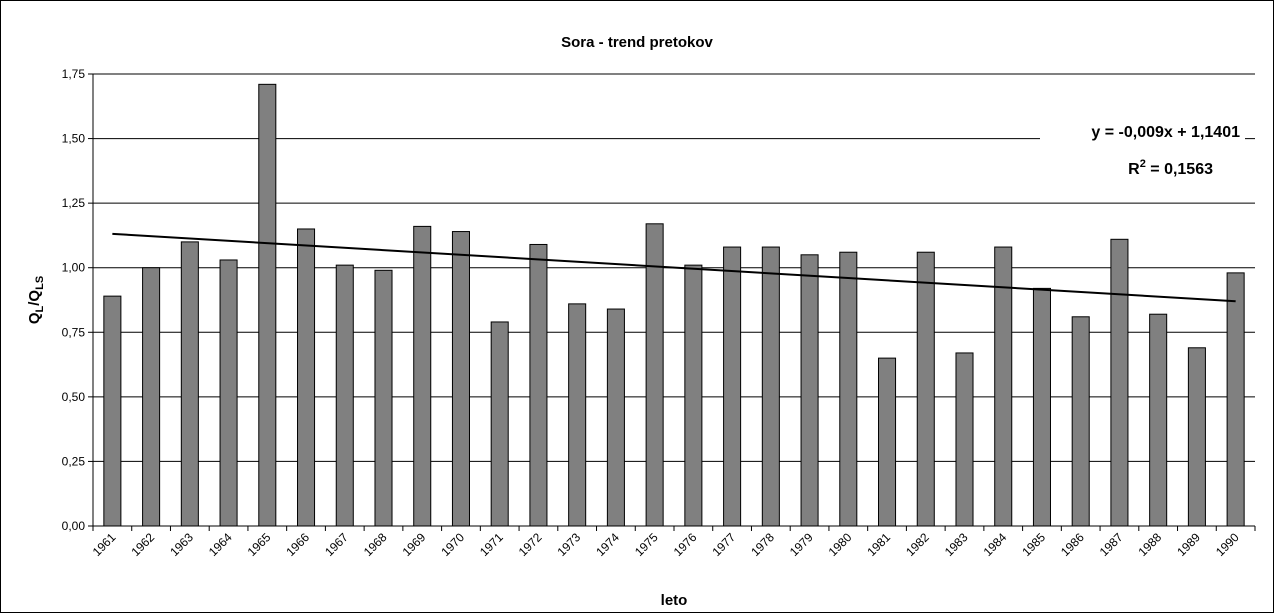 This screenshot has height=613, width=1274. What do you see at coordinates (1134, 169) in the screenshot?
I see `r2-part: R` at bounding box center [1134, 169].